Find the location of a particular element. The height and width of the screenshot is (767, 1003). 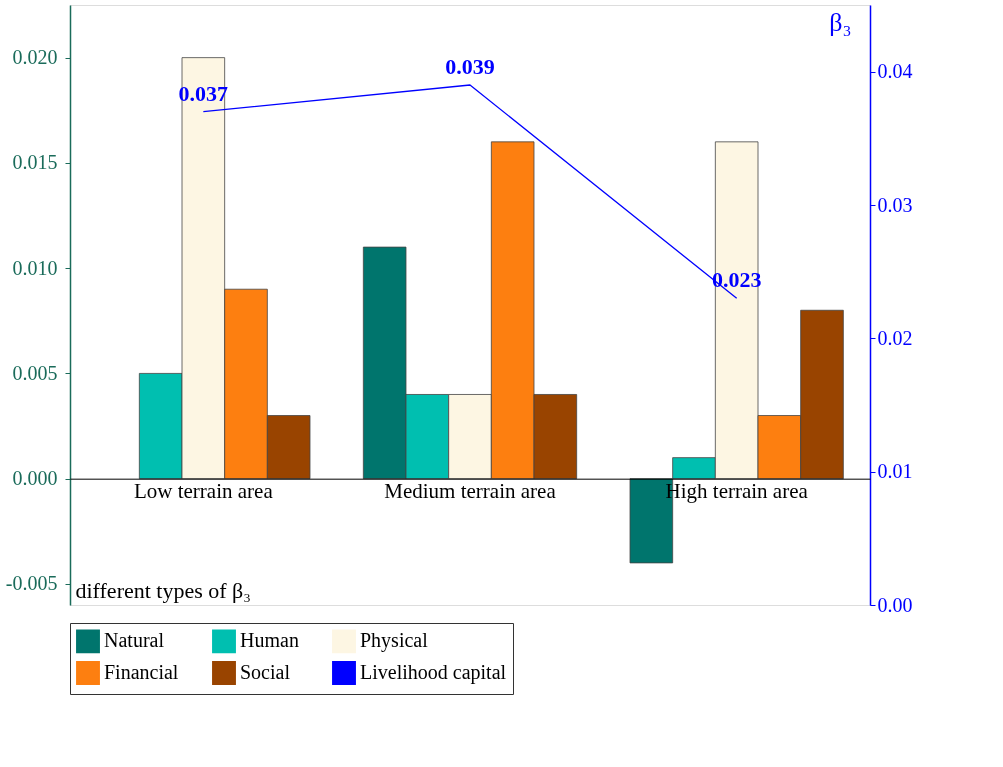

legend-label: Livelihood capital is located at coordinates (433, 672).